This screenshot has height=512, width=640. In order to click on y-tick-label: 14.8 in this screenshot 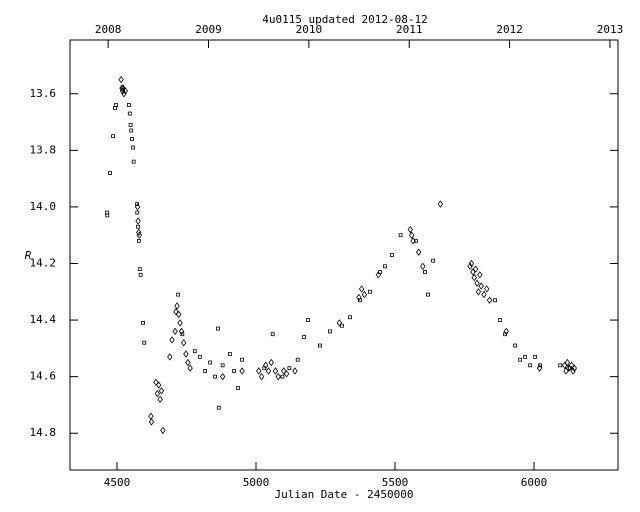, I will do `click(43, 432)`.